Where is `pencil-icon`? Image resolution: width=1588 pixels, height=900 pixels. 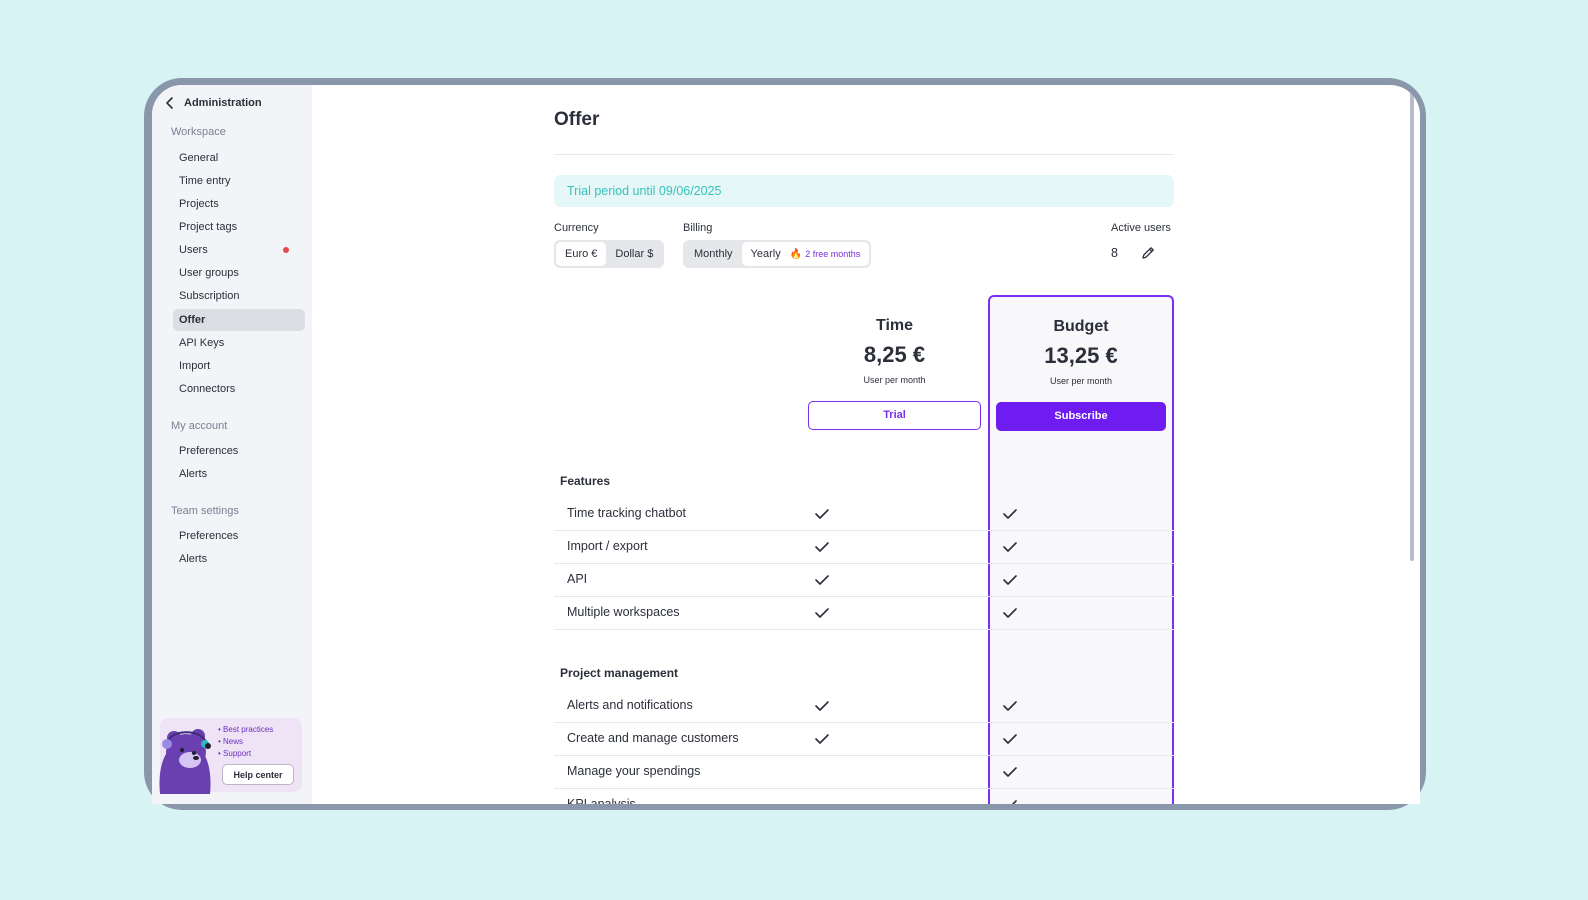
pencil-icon is located at coordinates (1148, 253).